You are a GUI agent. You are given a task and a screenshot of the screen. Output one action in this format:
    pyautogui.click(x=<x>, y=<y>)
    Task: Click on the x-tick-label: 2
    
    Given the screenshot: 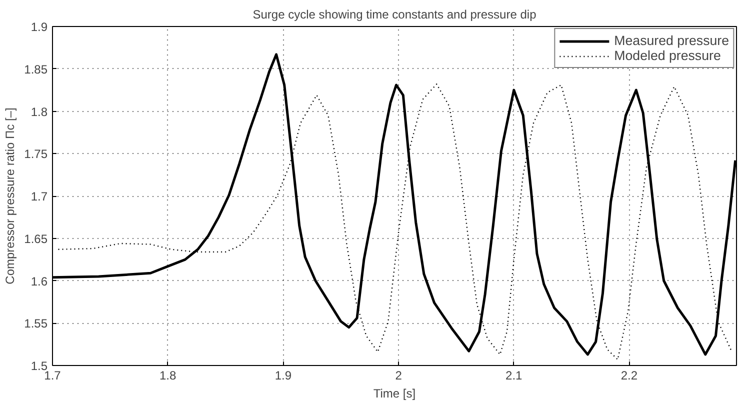 What is the action you would take?
    pyautogui.click(x=398, y=375)
    